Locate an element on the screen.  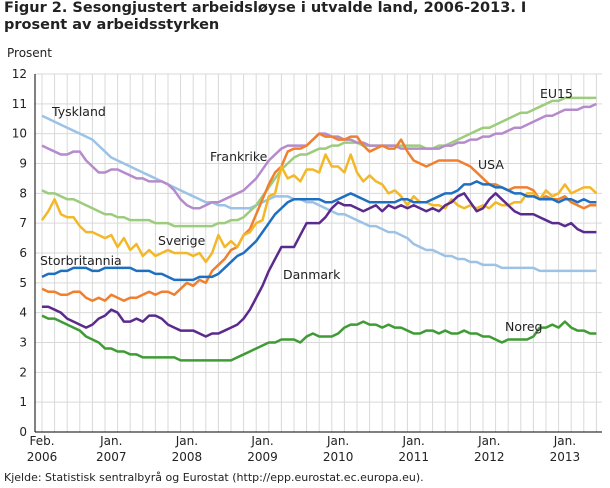
x-tick-label: Jan. 2012 is located at coordinates (489, 449).